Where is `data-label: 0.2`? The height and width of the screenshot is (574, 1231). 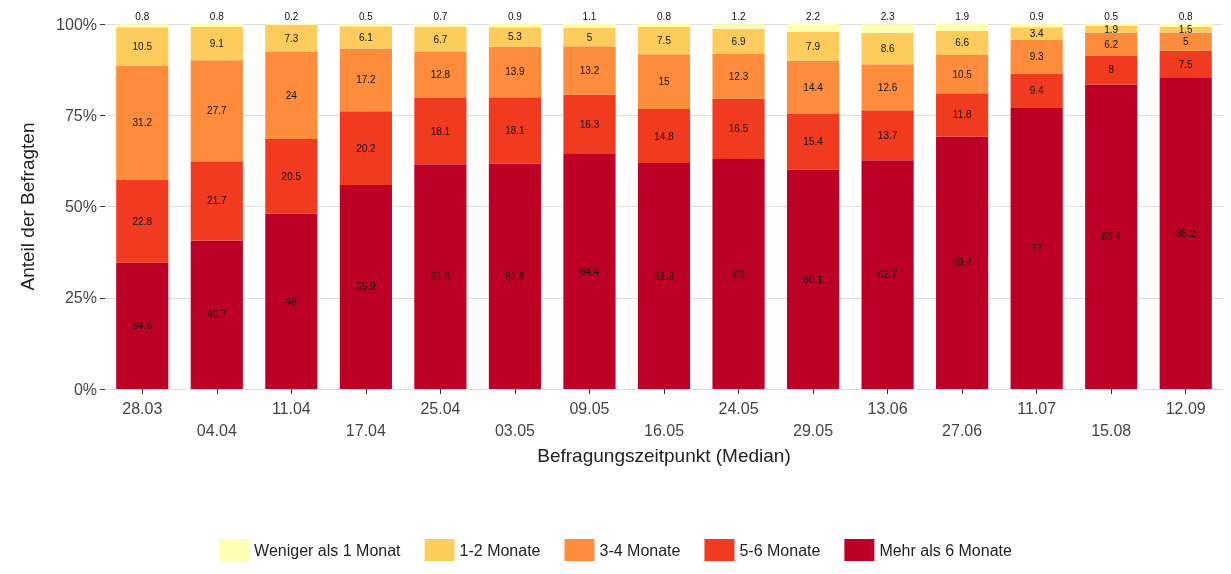
data-label: 0.2 is located at coordinates (291, 16).